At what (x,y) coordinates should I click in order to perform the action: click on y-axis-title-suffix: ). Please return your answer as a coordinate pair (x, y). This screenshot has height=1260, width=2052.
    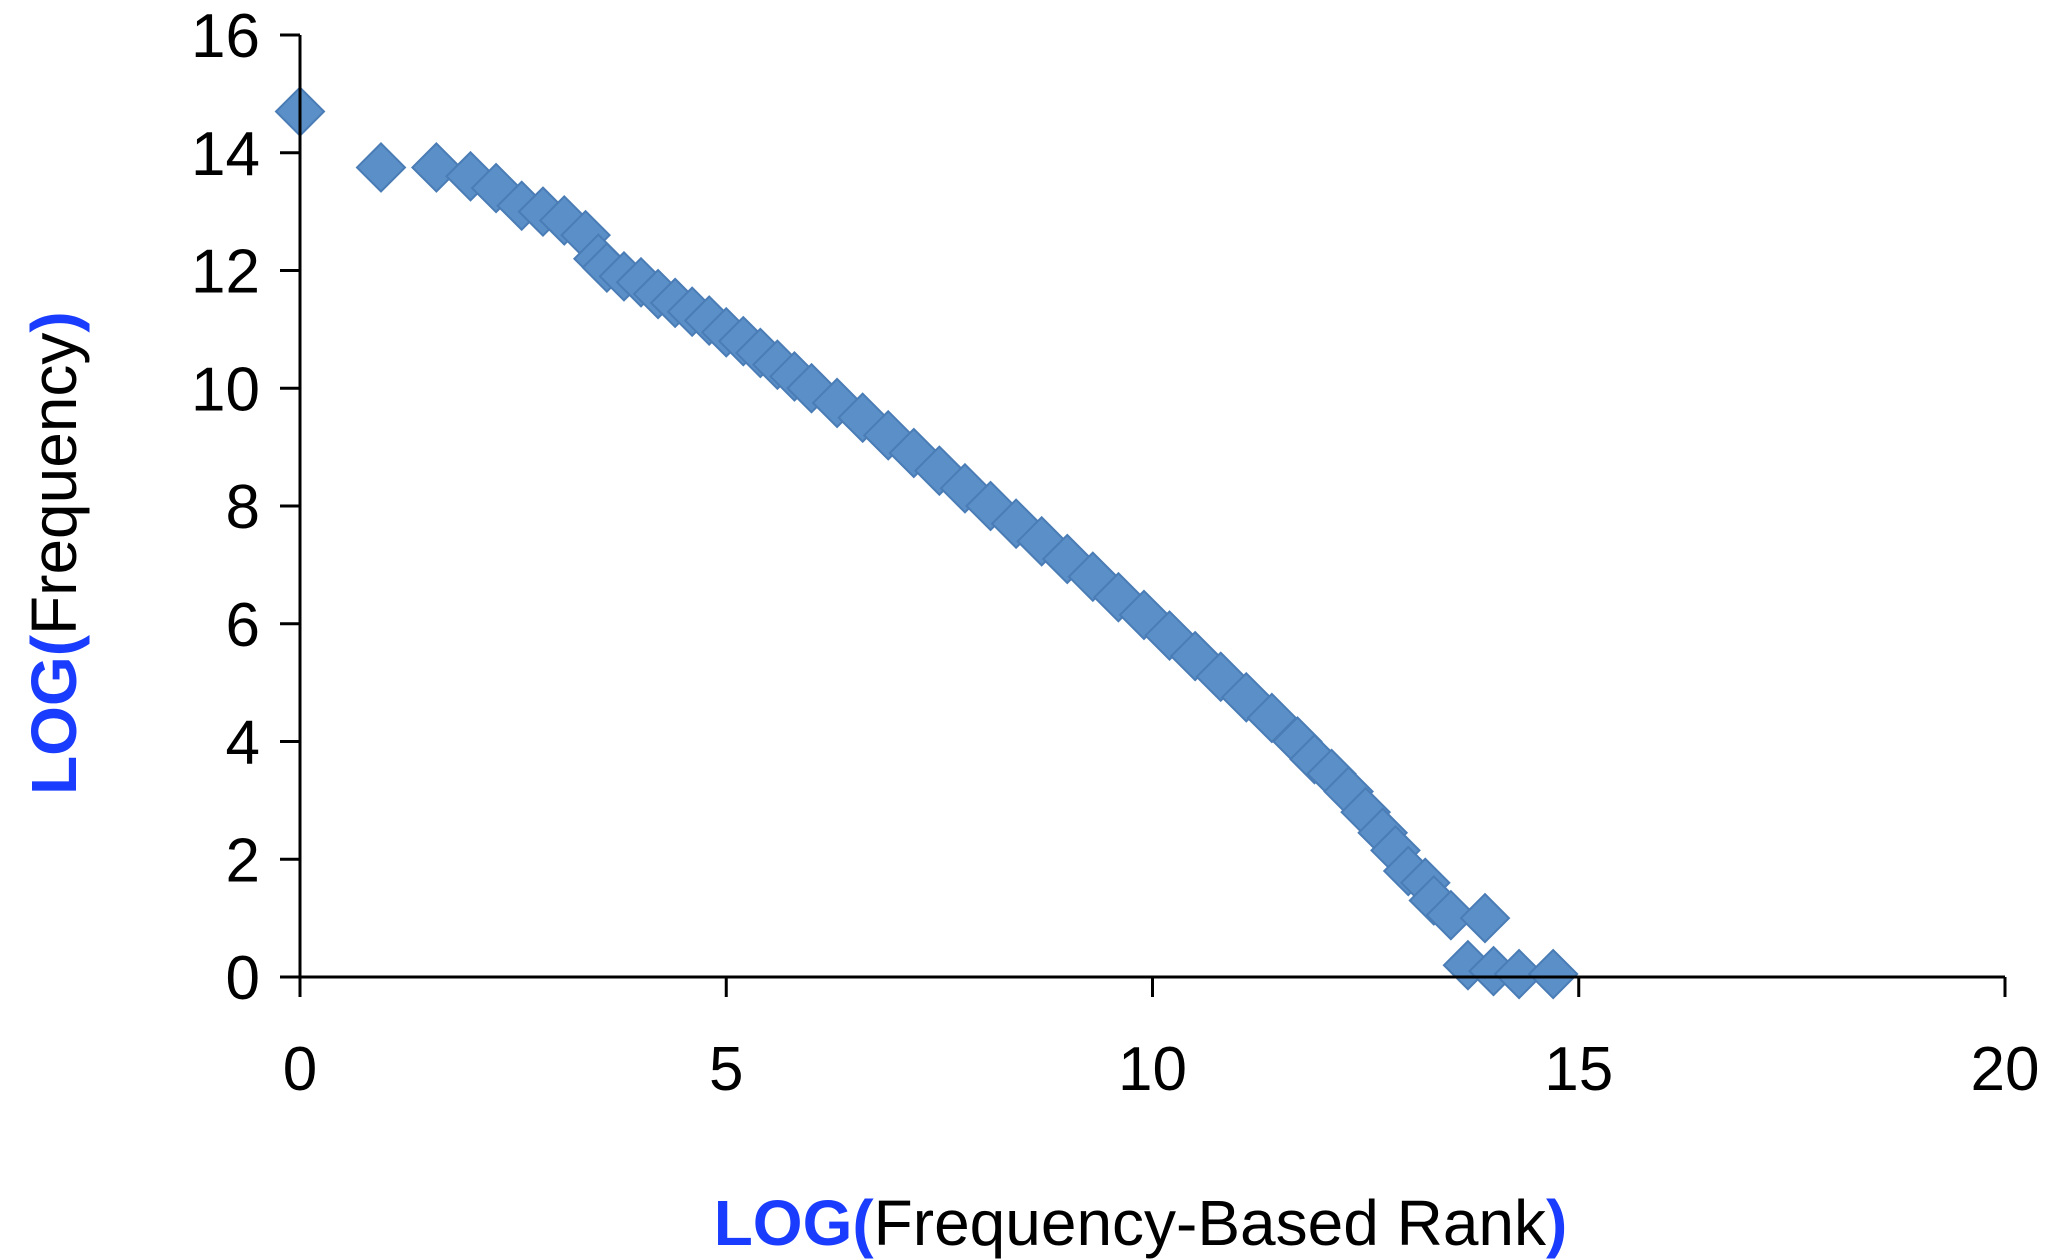
    Looking at the image, I should click on (54, 321).